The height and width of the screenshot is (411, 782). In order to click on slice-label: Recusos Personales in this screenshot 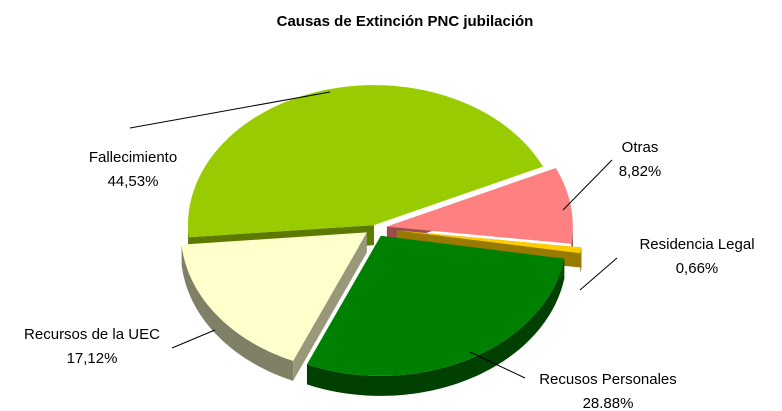, I will do `click(608, 379)`.